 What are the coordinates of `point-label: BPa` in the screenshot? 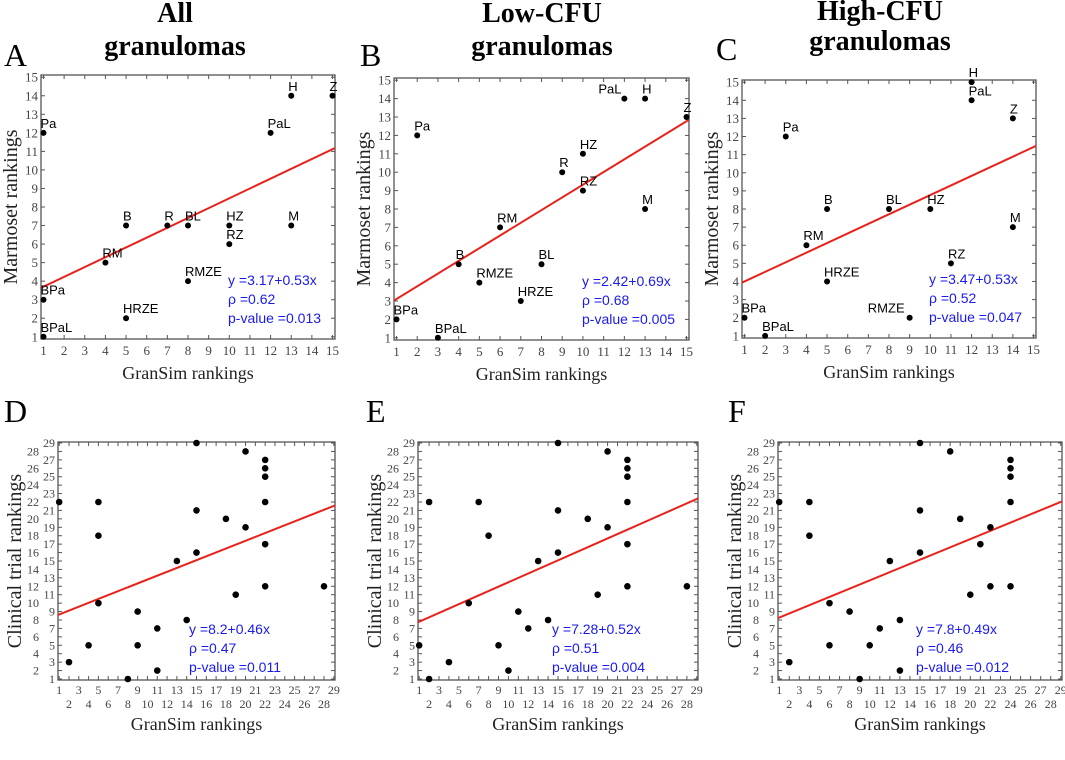 It's located at (52, 290).